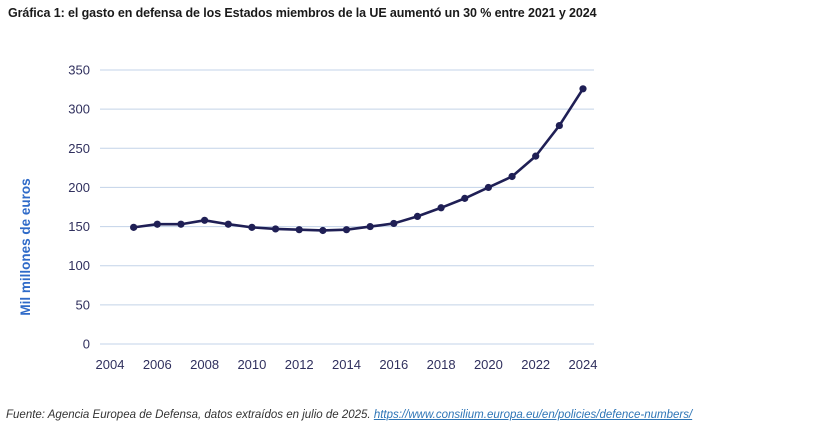 The width and height of the screenshot is (819, 436). I want to click on x-tick-label: 2012, so click(299, 364).